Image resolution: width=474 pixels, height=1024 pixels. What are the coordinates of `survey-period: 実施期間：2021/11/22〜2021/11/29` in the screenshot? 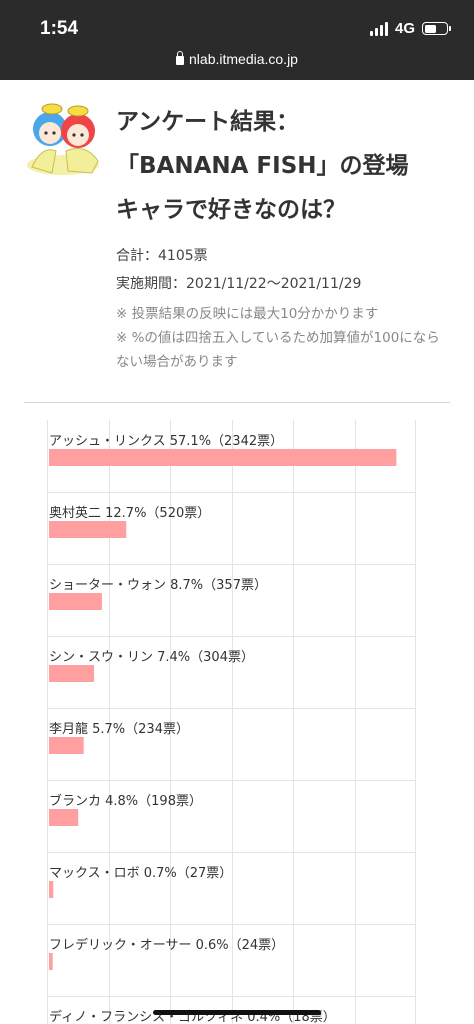 It's located at (239, 284).